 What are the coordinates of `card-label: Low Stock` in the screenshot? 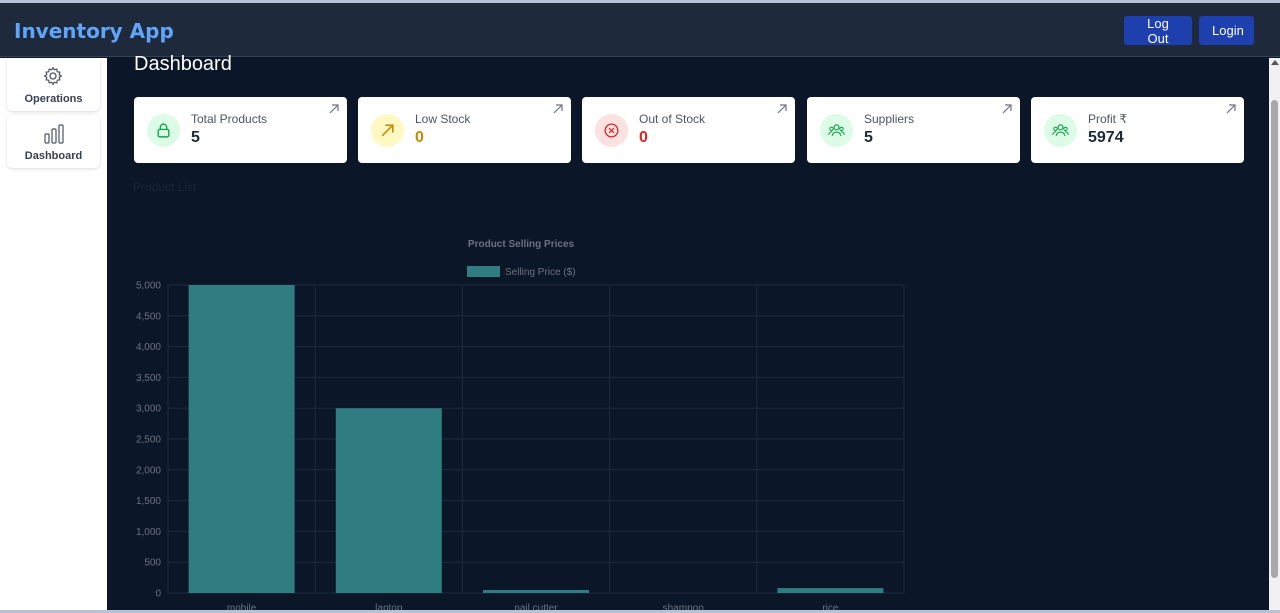 It's located at (443, 119).